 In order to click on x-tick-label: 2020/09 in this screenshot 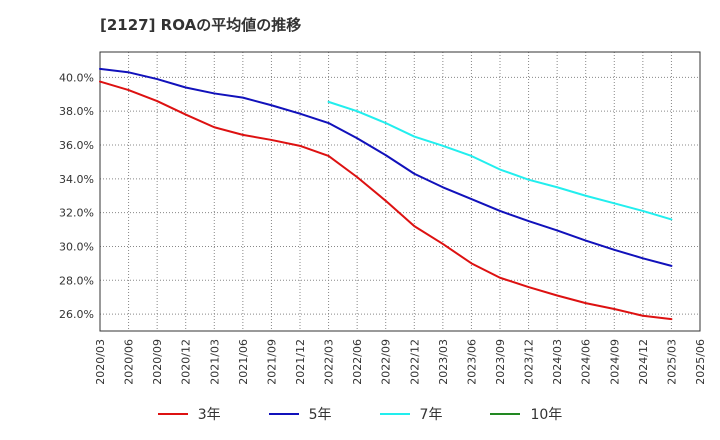, I will do `click(157, 362)`.